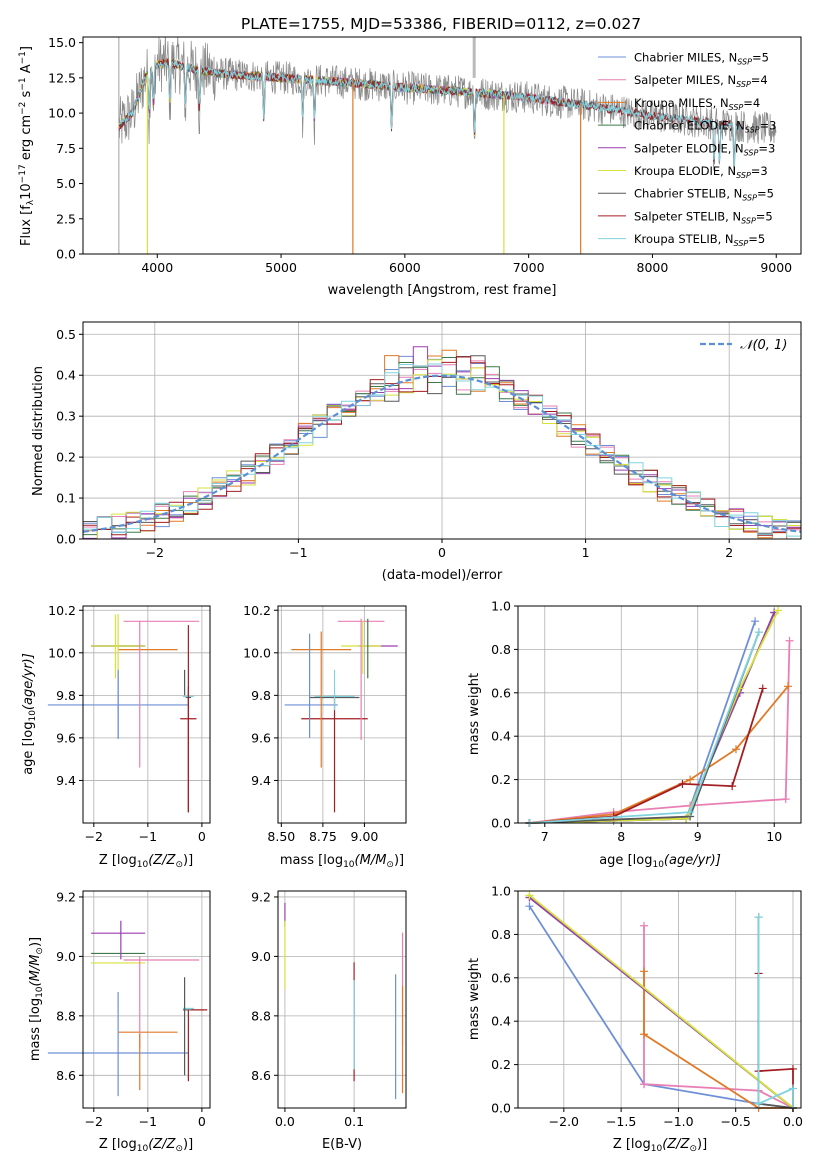 This screenshot has height=1170, width=819. I want to click on age-z-ylabel: age [log10(age/yr)], so click(29, 714).